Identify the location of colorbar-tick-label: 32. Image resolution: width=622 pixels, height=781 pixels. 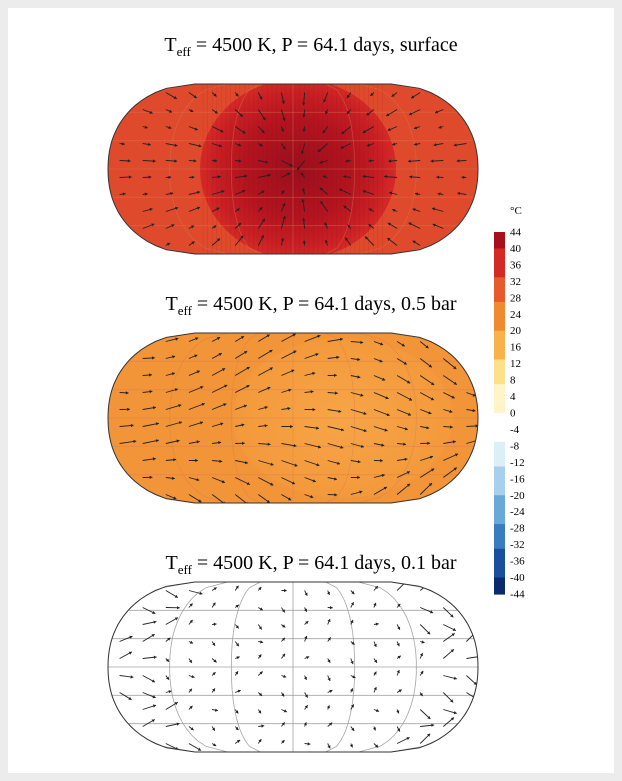
(515, 282).